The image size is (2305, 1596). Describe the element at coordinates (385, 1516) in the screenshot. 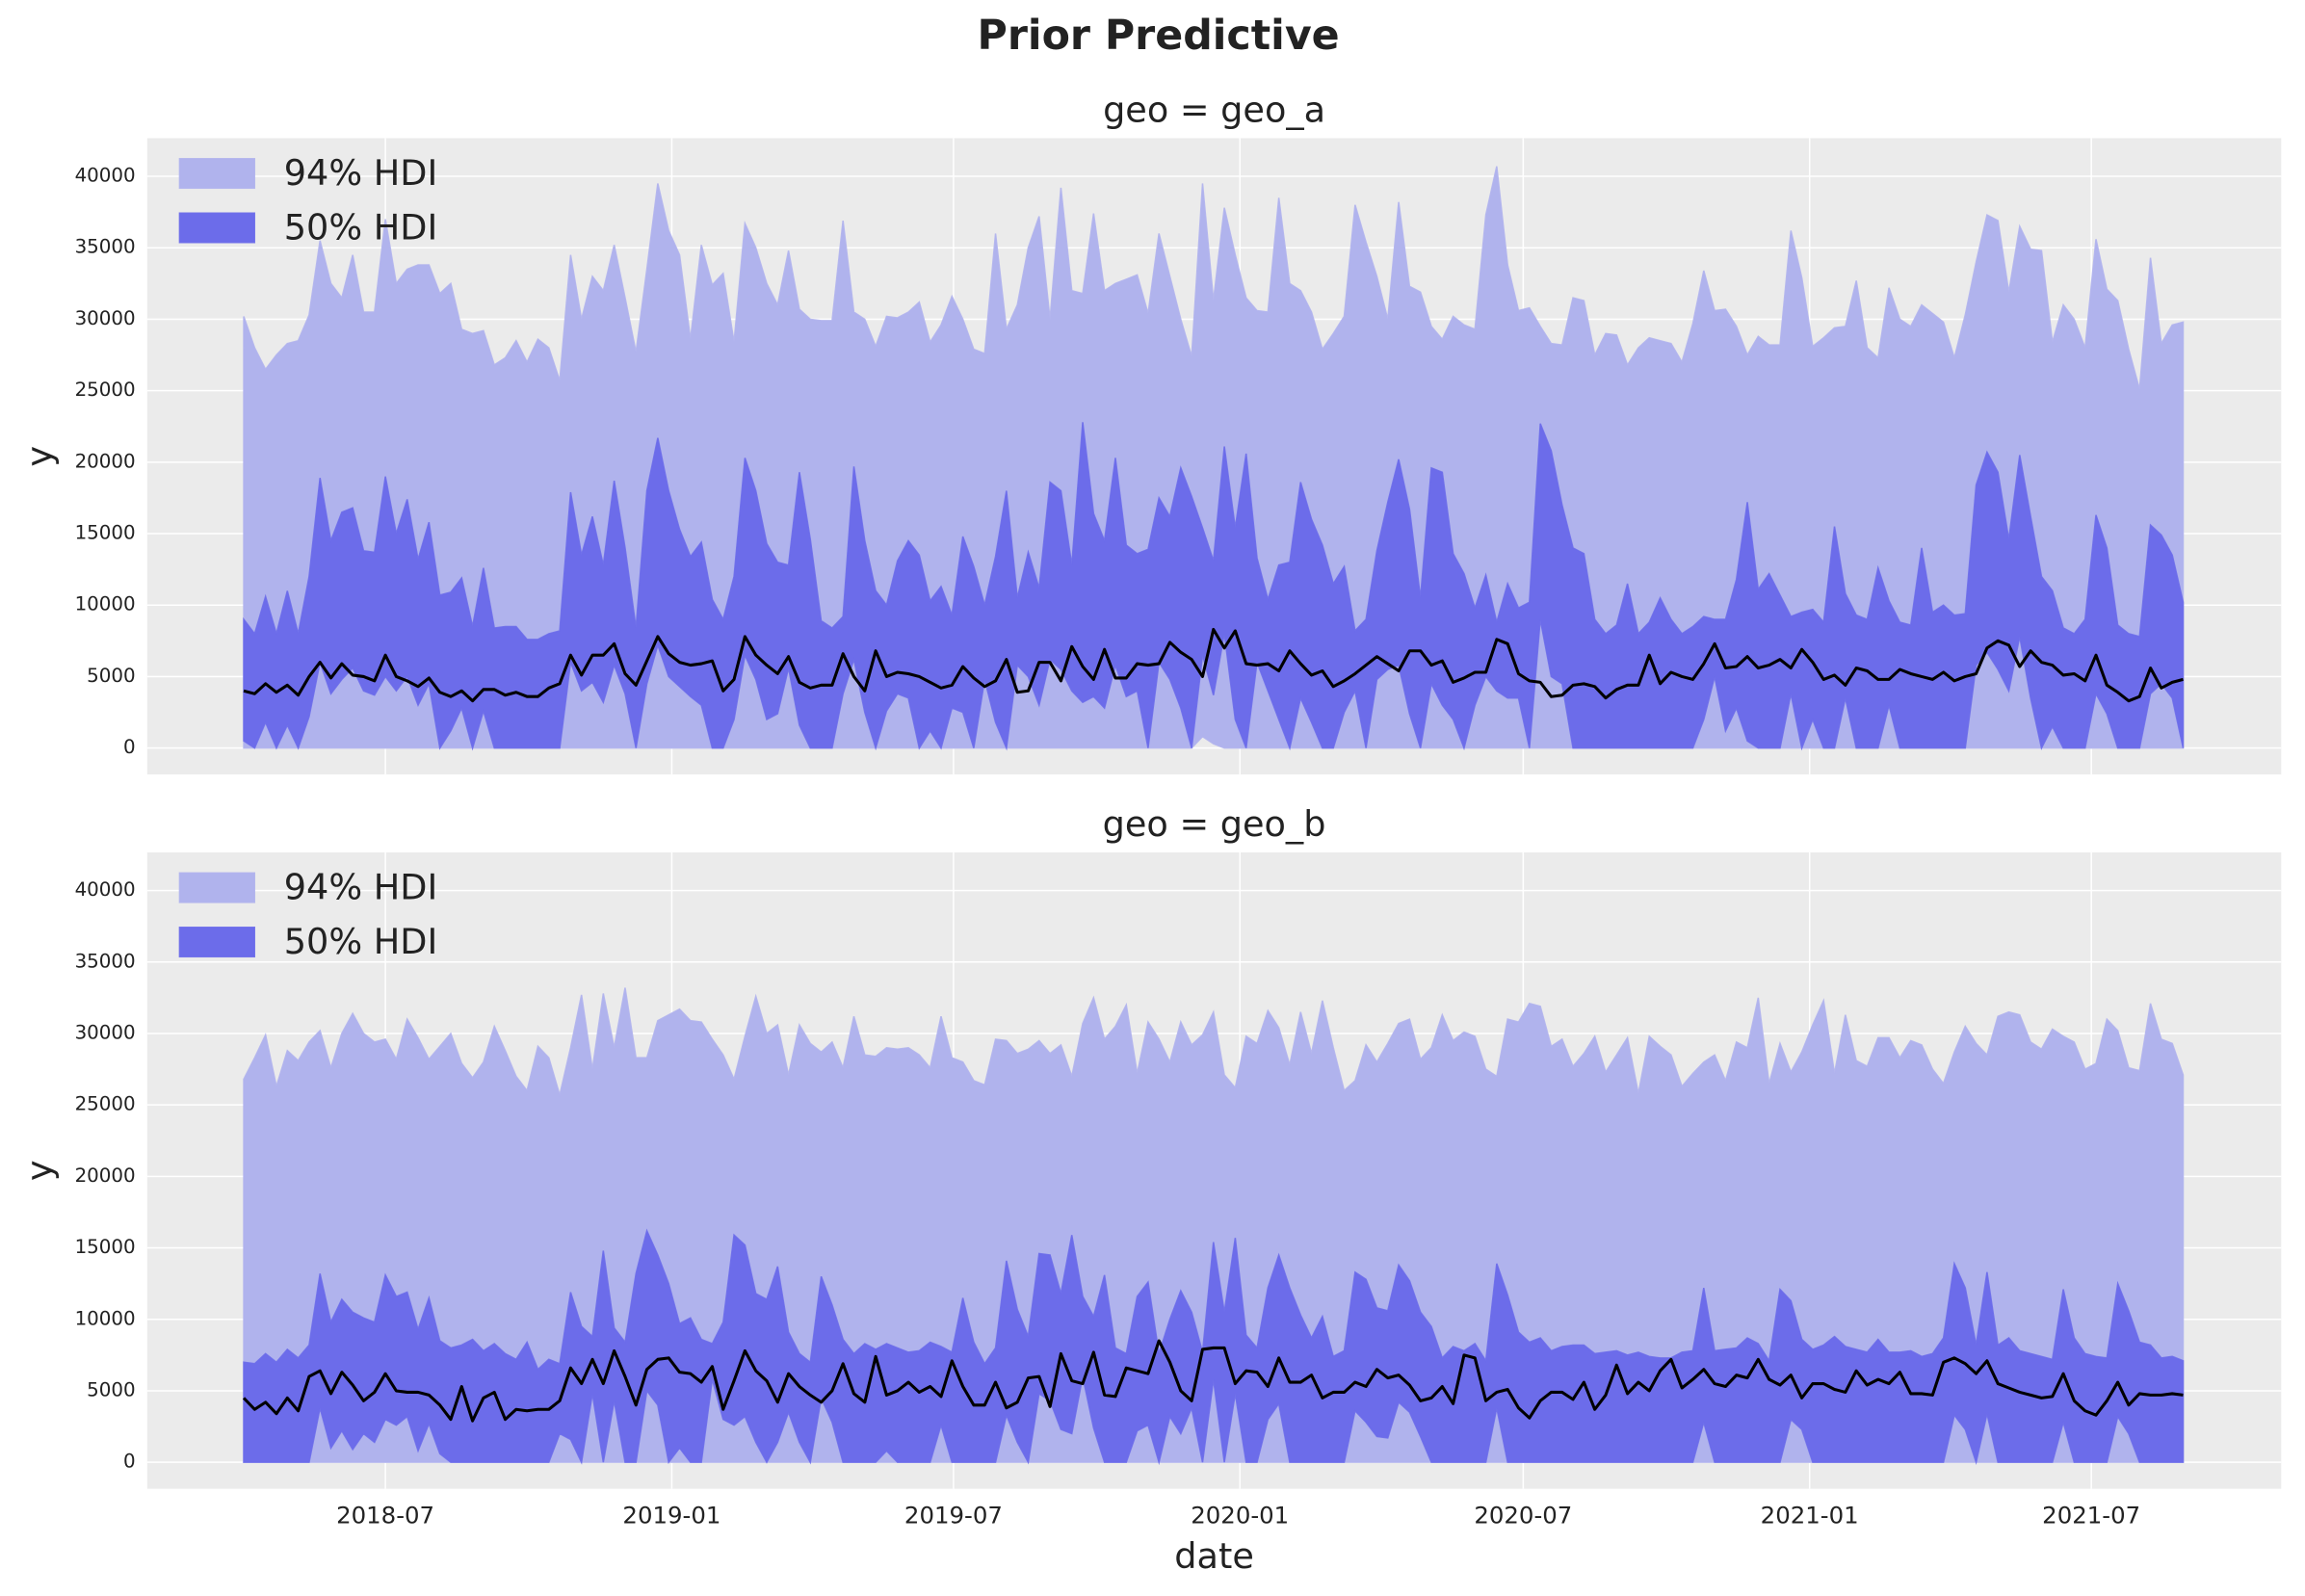

I see `x-tick-label: 2018-07` at that location.